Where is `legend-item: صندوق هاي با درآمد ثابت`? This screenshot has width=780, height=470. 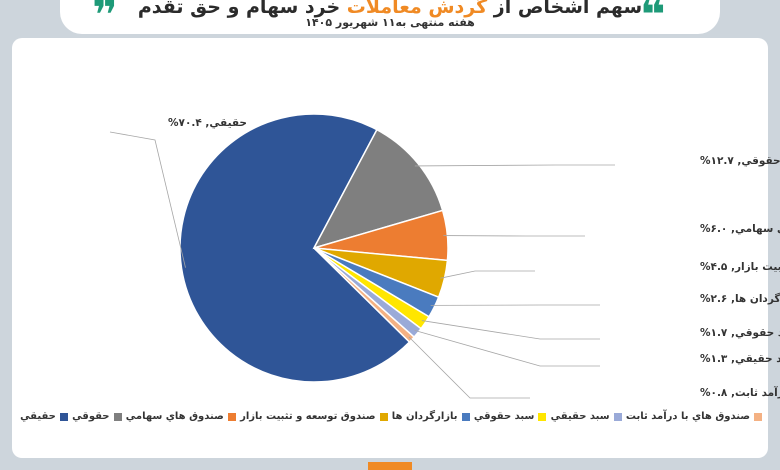 legend-item: صندوق هاي با درآمد ثابت is located at coordinates (694, 416).